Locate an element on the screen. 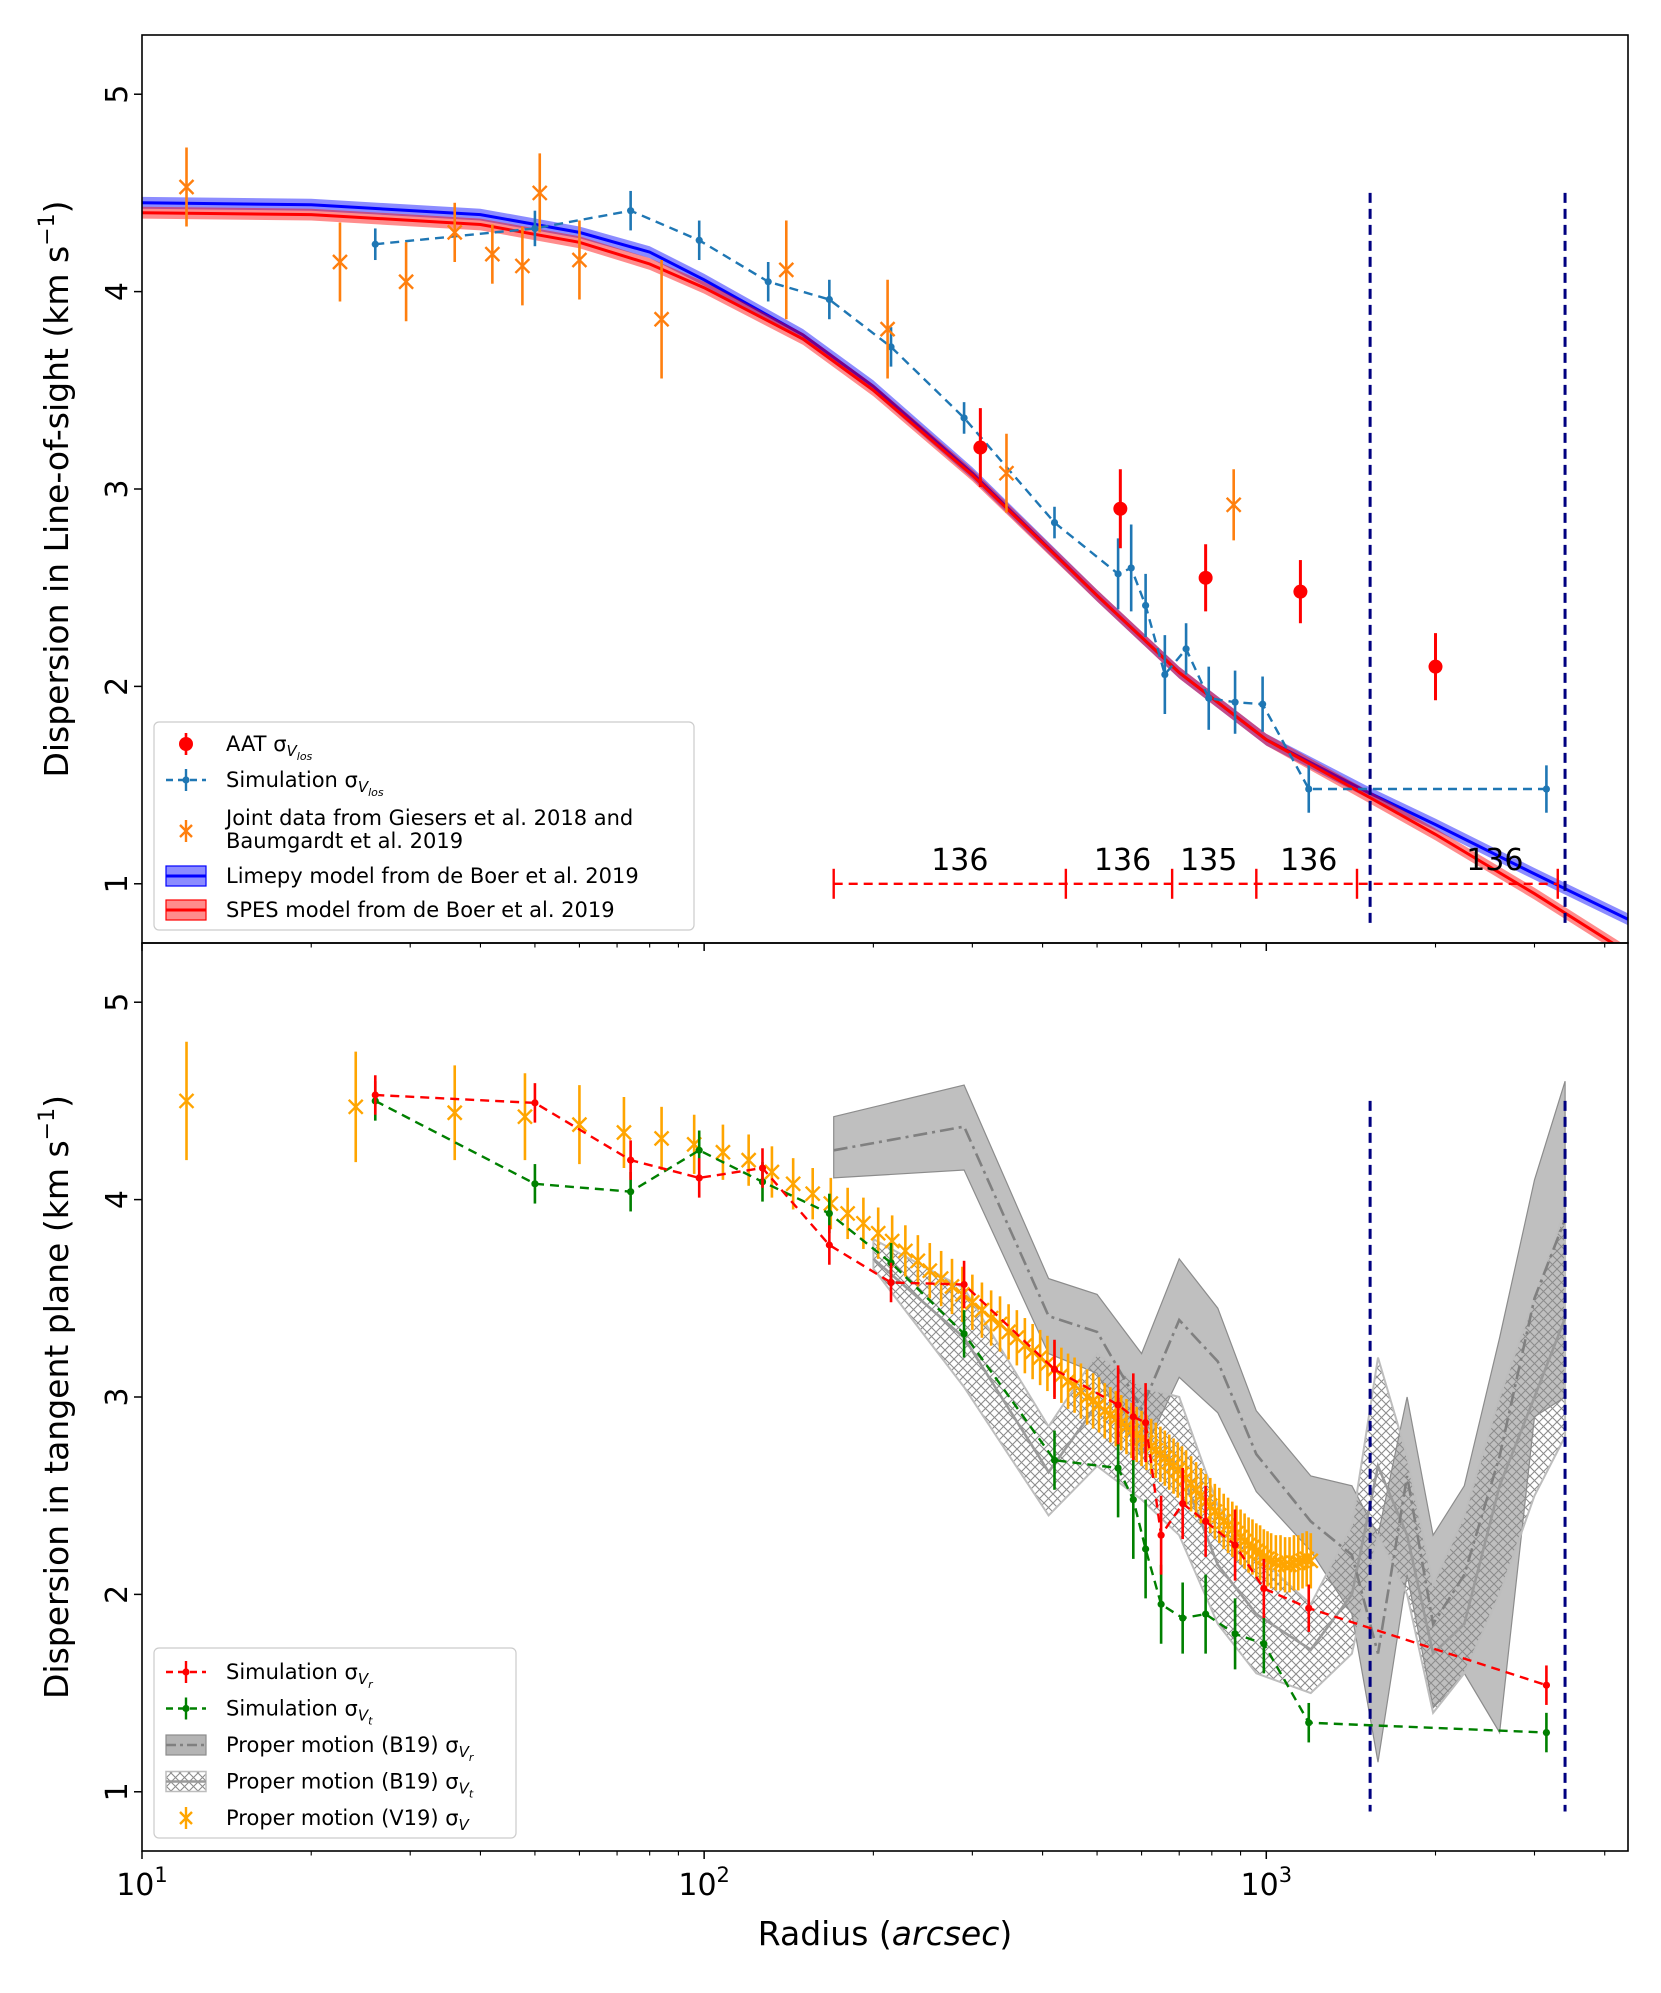 This screenshot has height=1993, width=1661. legend-item: Proper motion (V19) σV is located at coordinates (325, 1820).